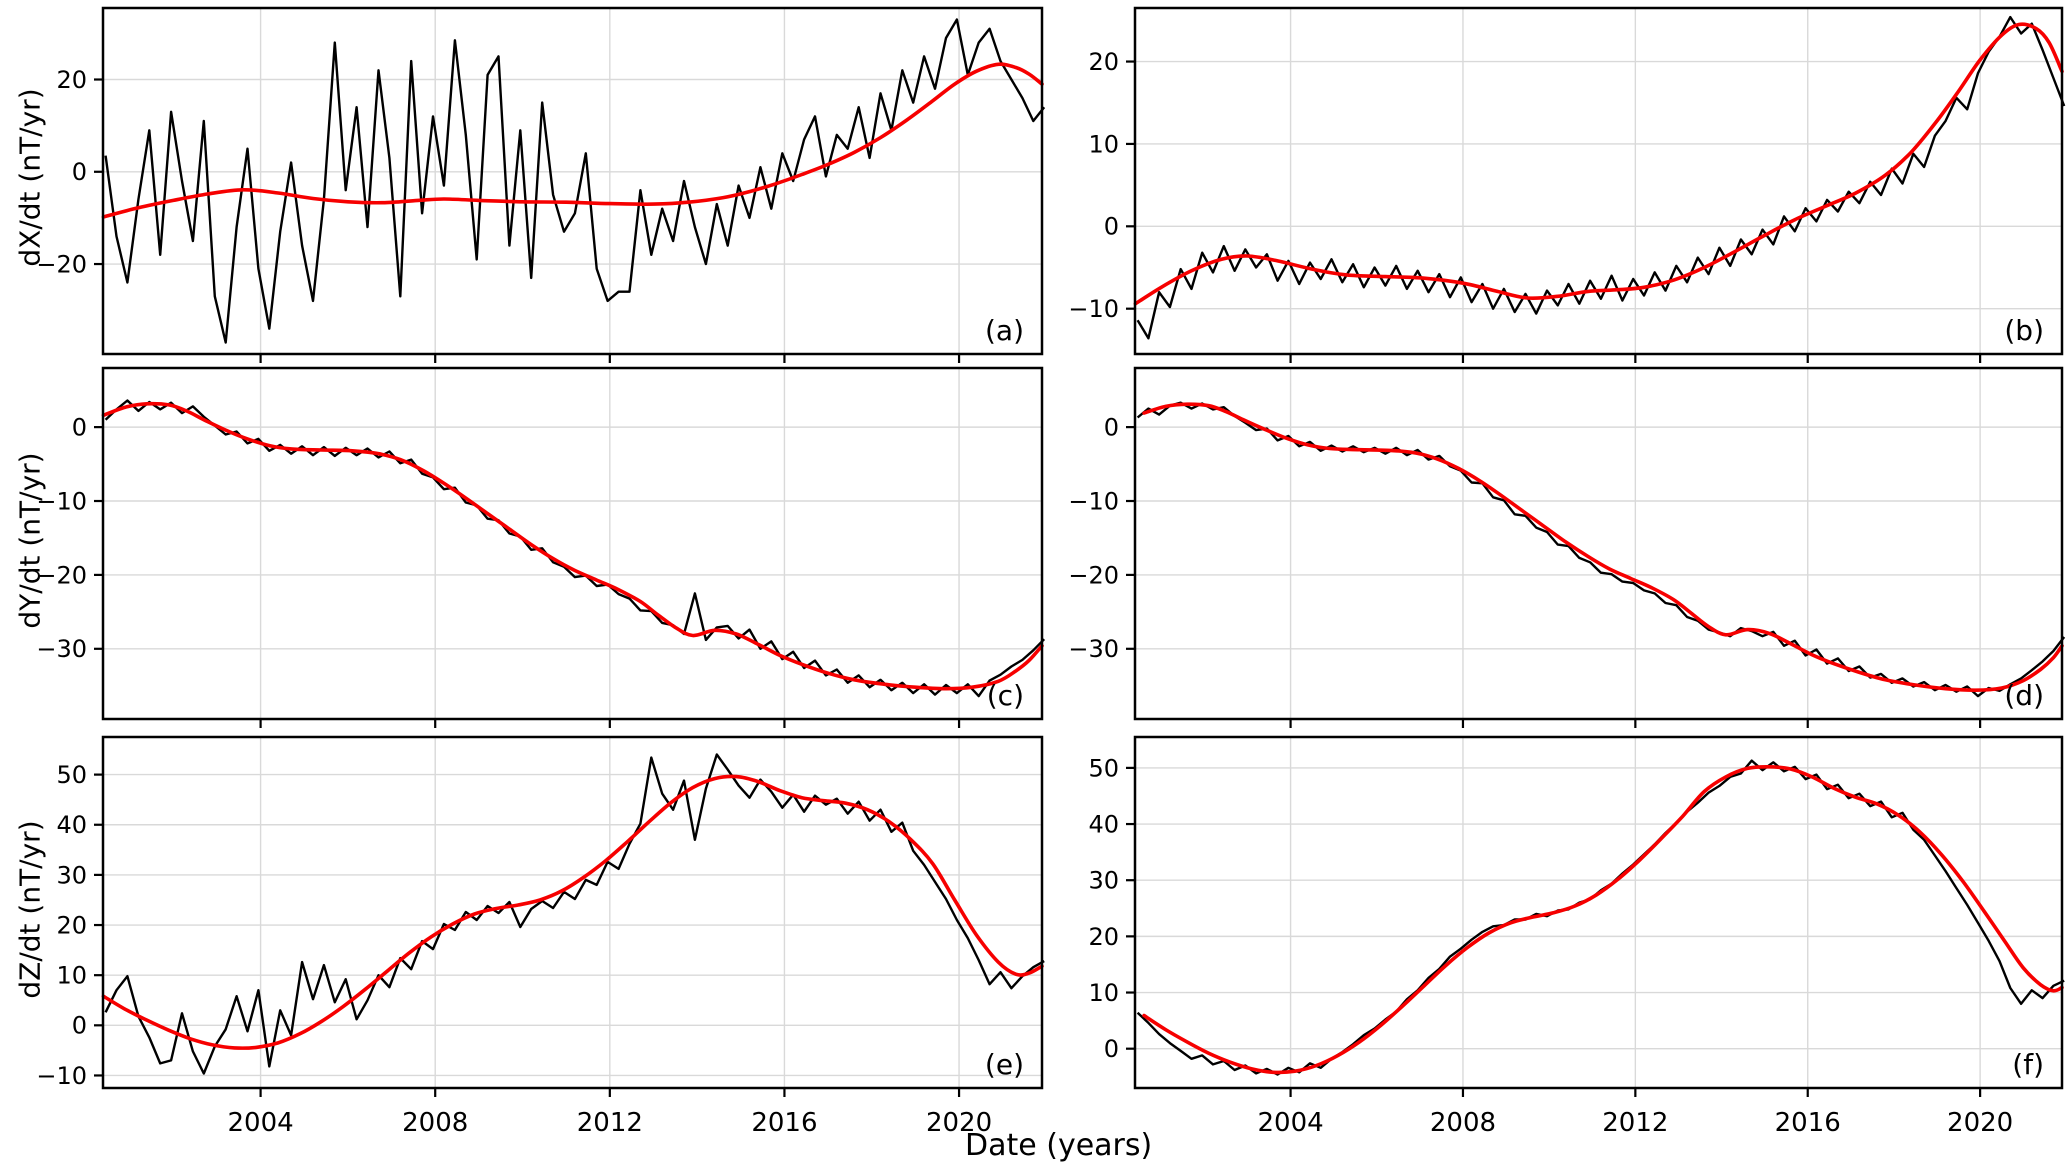 The image size is (2067, 1169). I want to click on y-axis-label-dydt: dY/dt (nT/yr), so click(30, 540).